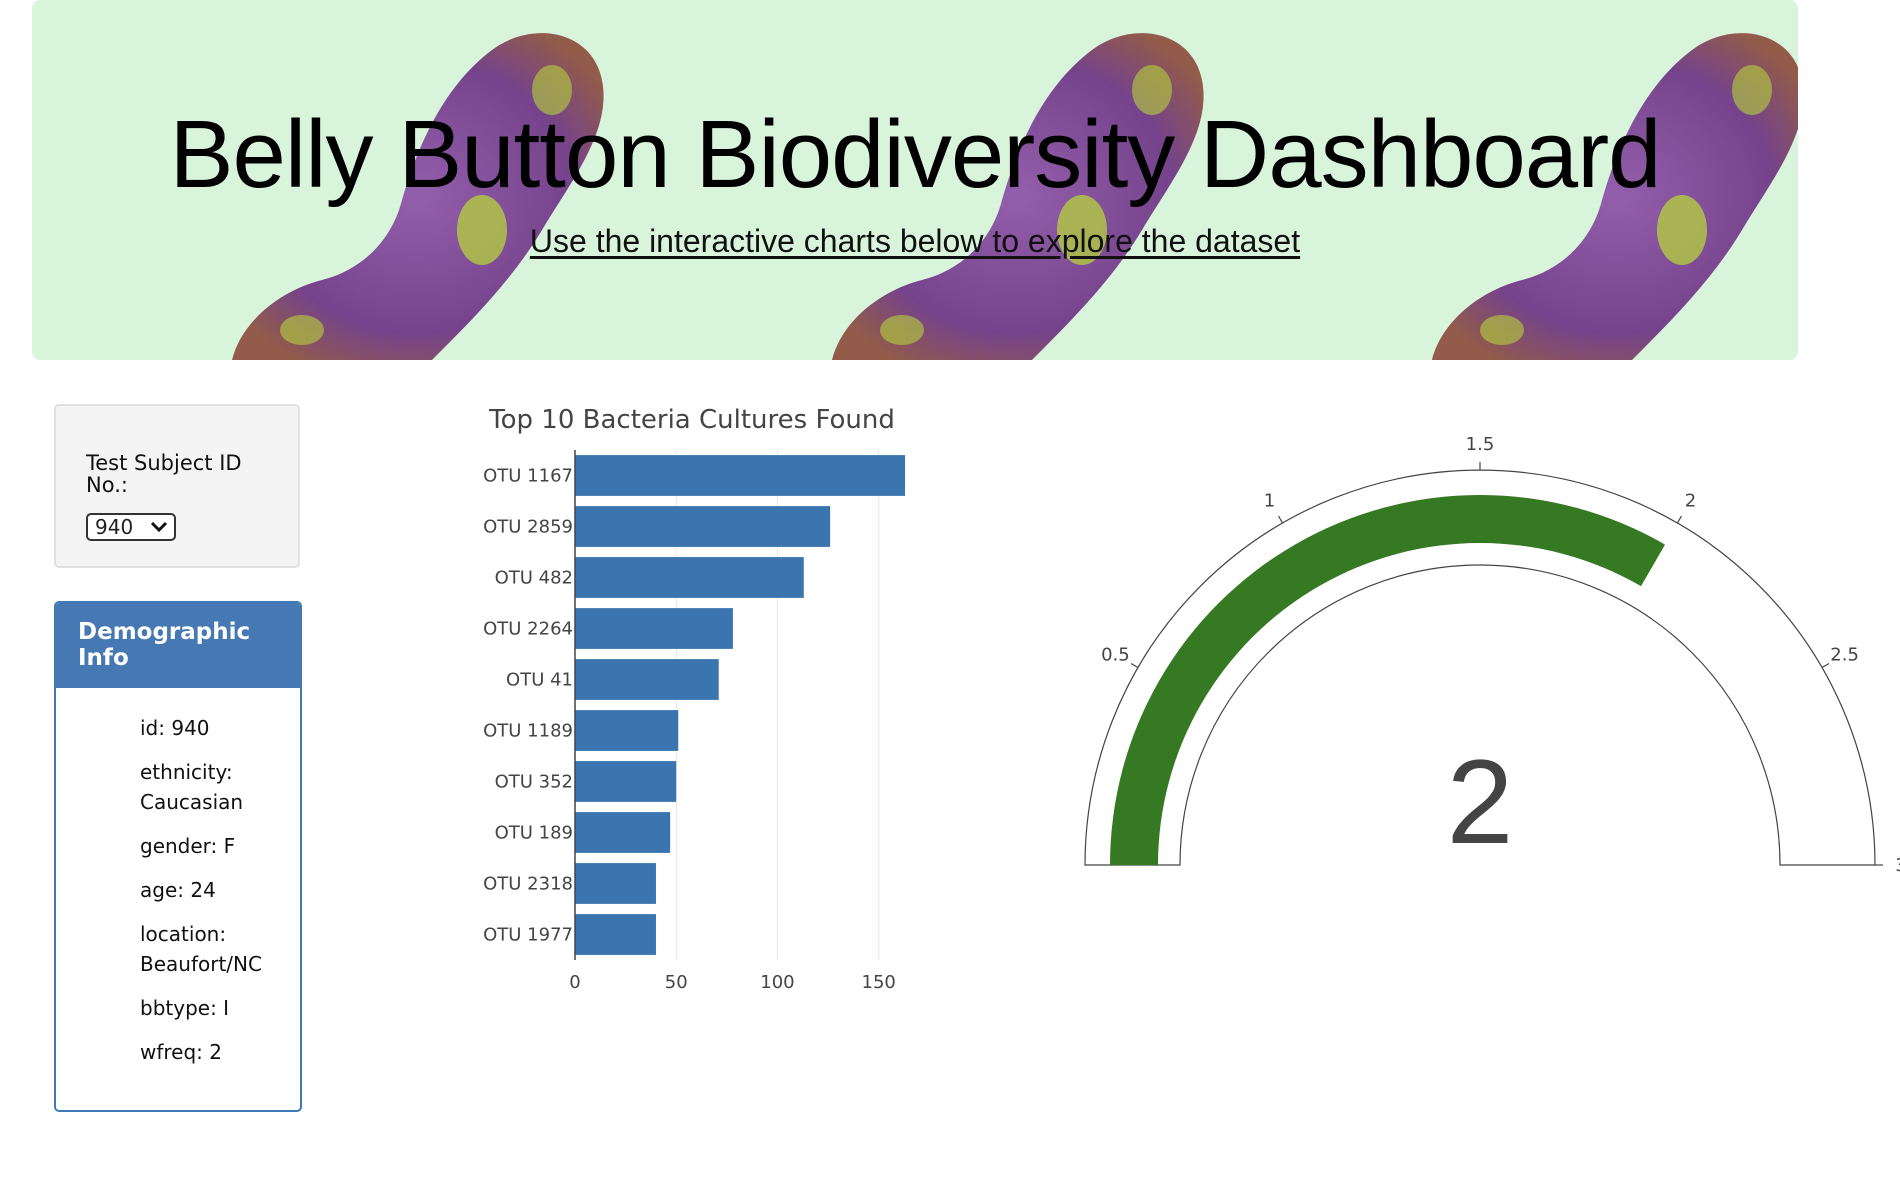  Describe the element at coordinates (114, 527) in the screenshot. I see `subject-id-selected-value: 940` at that location.